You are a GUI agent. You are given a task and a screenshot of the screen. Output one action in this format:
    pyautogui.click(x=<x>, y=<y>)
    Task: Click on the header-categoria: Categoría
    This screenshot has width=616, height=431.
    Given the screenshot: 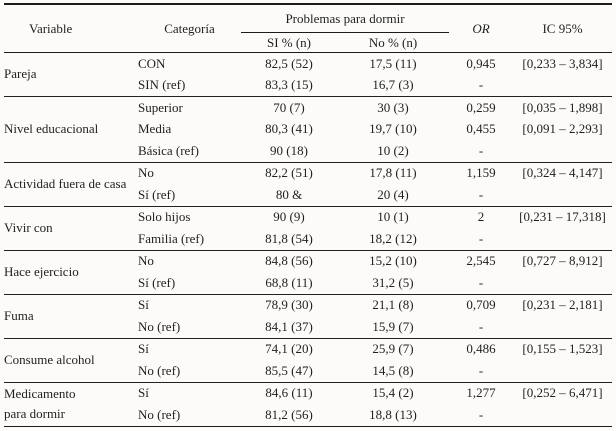 What is the action you would take?
    pyautogui.click(x=189, y=28)
    